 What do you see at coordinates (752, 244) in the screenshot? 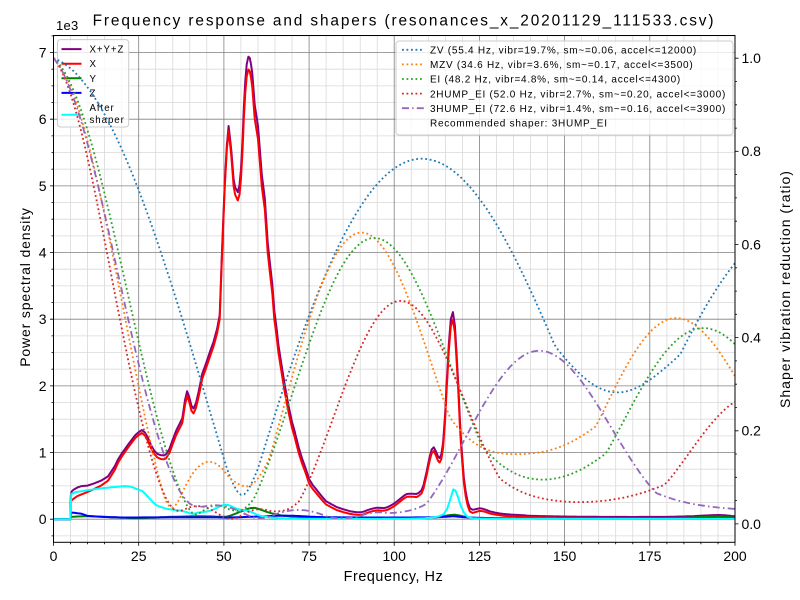
I see `svg-text: 0.6` at bounding box center [752, 244].